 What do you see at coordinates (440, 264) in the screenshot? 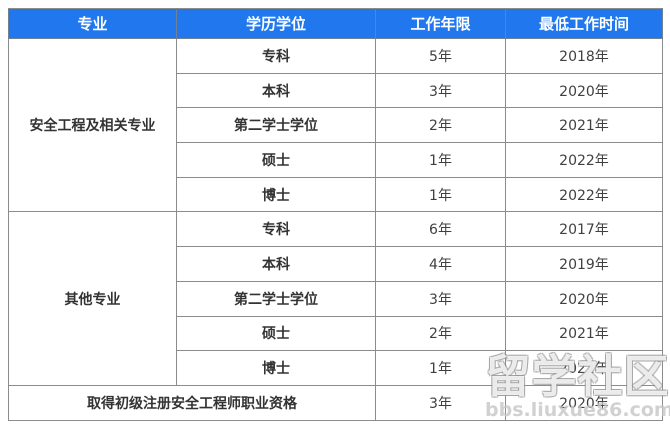
I see `work-years-cell: 4年` at bounding box center [440, 264].